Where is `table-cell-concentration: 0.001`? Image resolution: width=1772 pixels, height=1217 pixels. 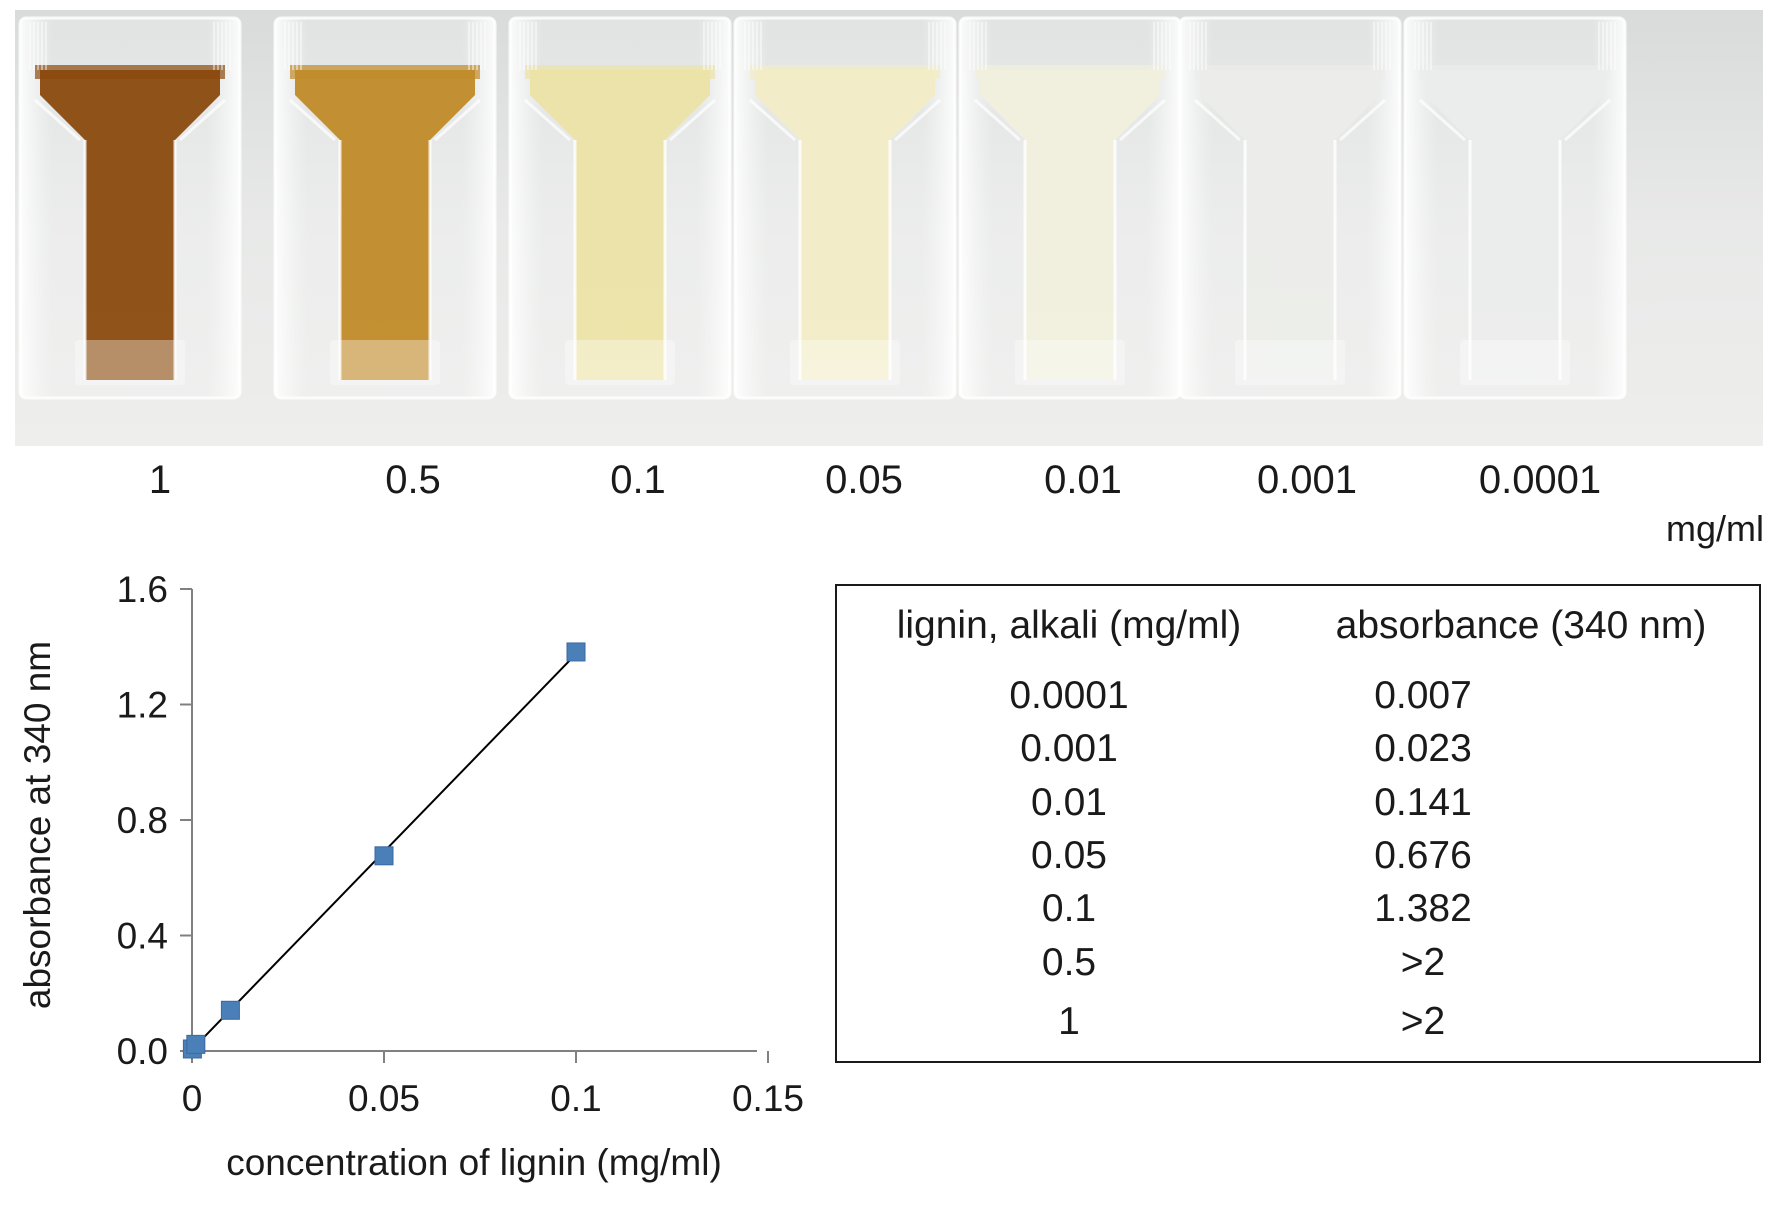 table-cell-concentration: 0.001 is located at coordinates (1069, 748).